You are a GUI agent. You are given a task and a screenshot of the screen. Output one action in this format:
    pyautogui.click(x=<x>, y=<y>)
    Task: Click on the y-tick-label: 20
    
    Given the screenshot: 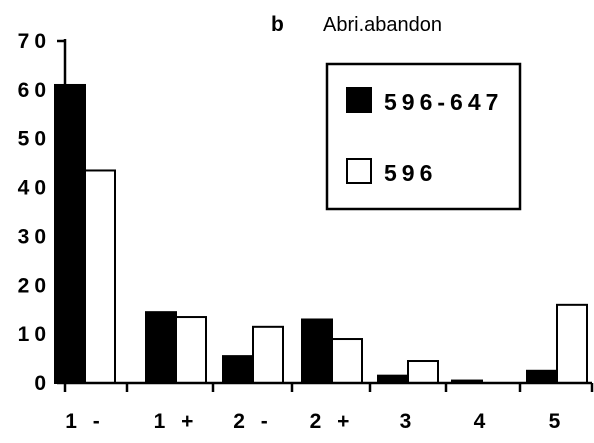 What is the action you would take?
    pyautogui.click(x=34, y=285)
    